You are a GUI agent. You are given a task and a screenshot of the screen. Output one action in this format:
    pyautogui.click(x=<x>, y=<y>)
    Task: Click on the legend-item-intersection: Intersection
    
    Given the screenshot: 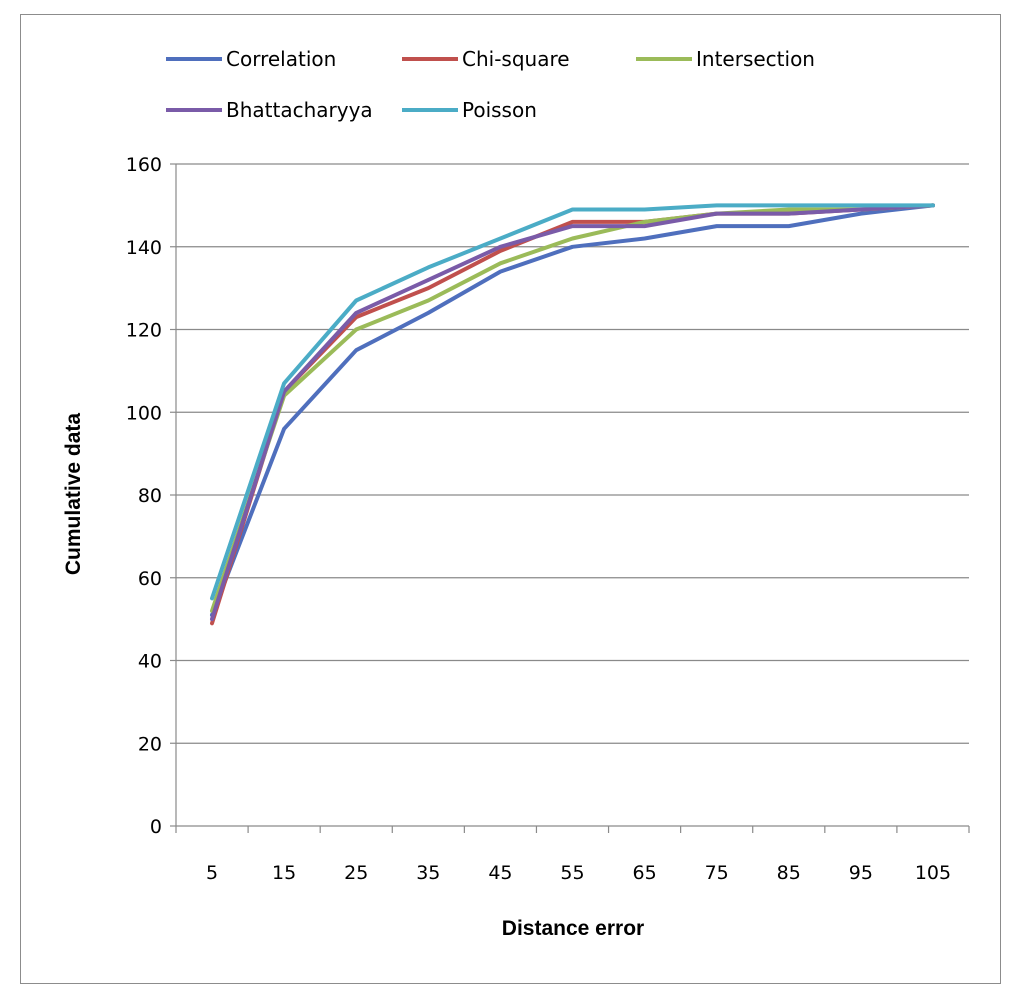 What is the action you would take?
    pyautogui.click(x=725, y=59)
    